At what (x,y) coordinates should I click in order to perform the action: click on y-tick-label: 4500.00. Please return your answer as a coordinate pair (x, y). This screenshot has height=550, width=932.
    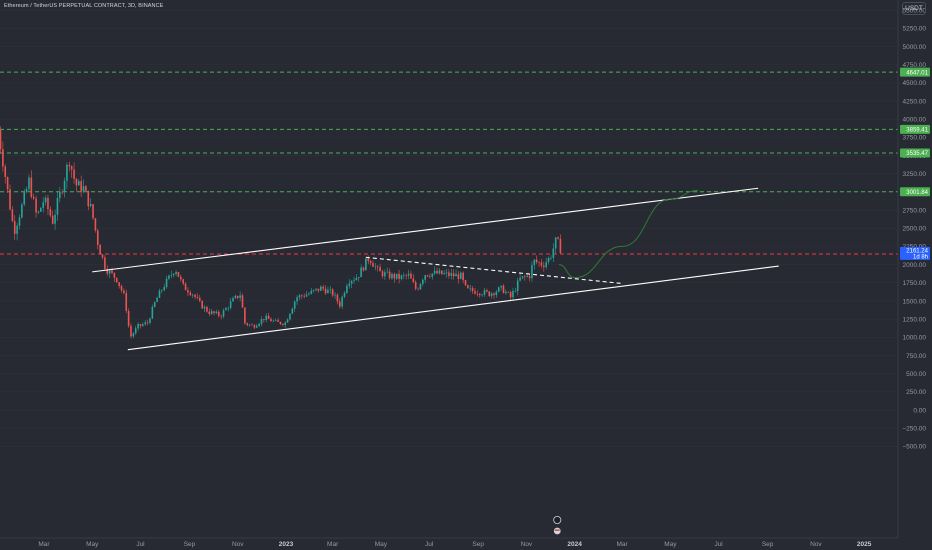
    Looking at the image, I should click on (915, 83).